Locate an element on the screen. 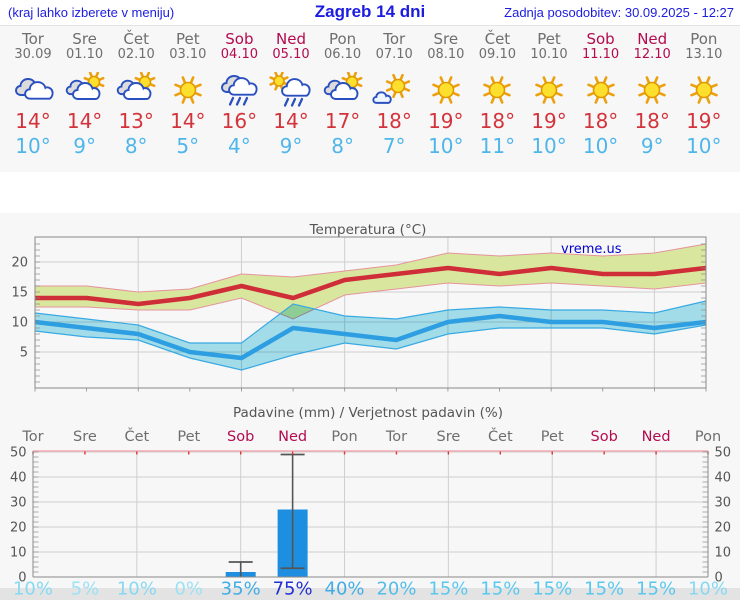  day-column: Sob 04.10 16° 4° is located at coordinates (239, 95).